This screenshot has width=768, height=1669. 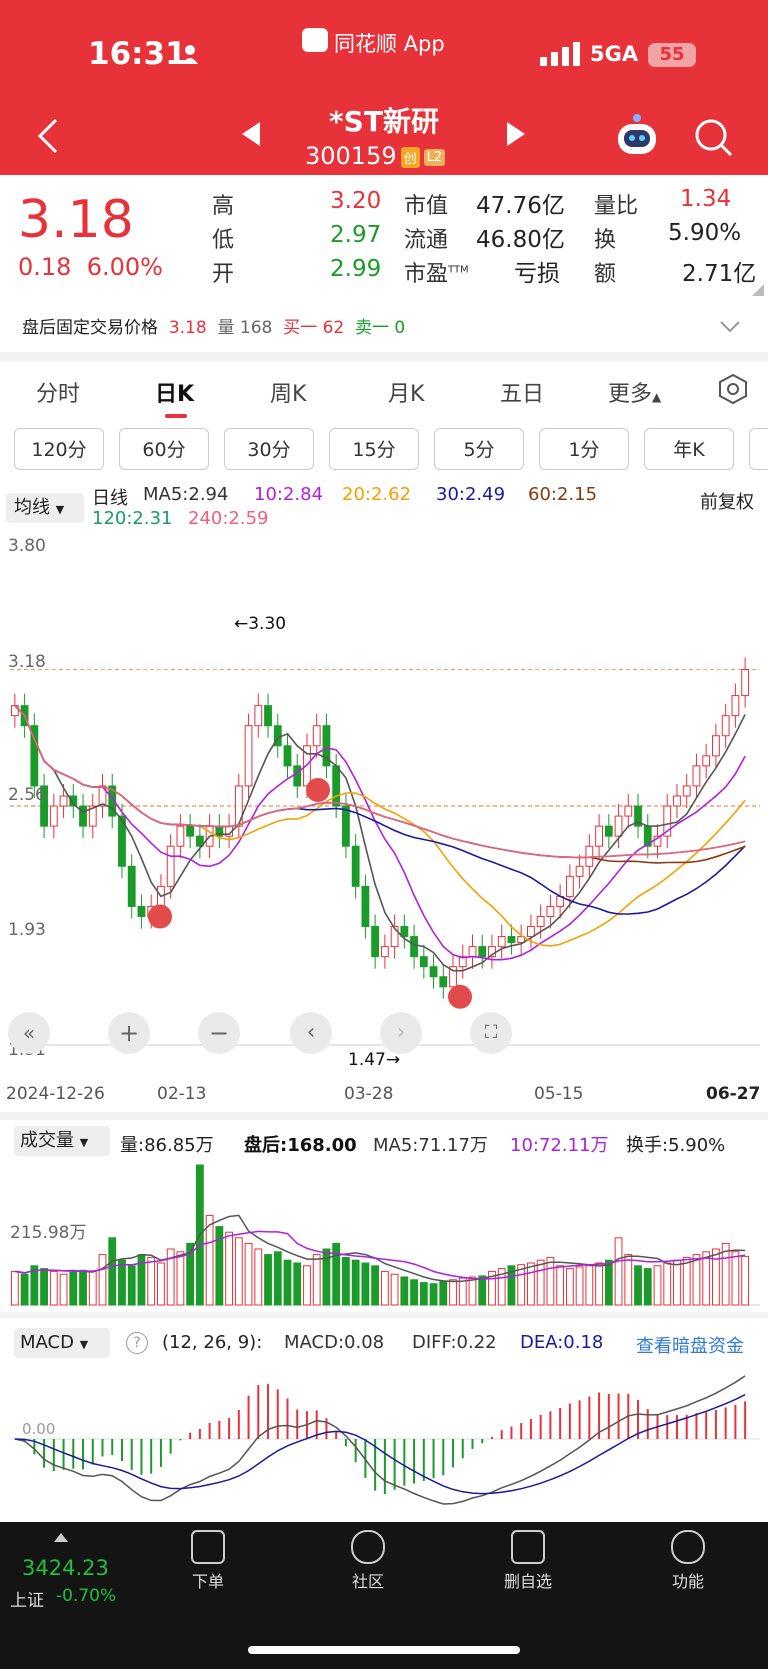 I want to click on index-value: 3424.23, so click(x=65, y=1568).